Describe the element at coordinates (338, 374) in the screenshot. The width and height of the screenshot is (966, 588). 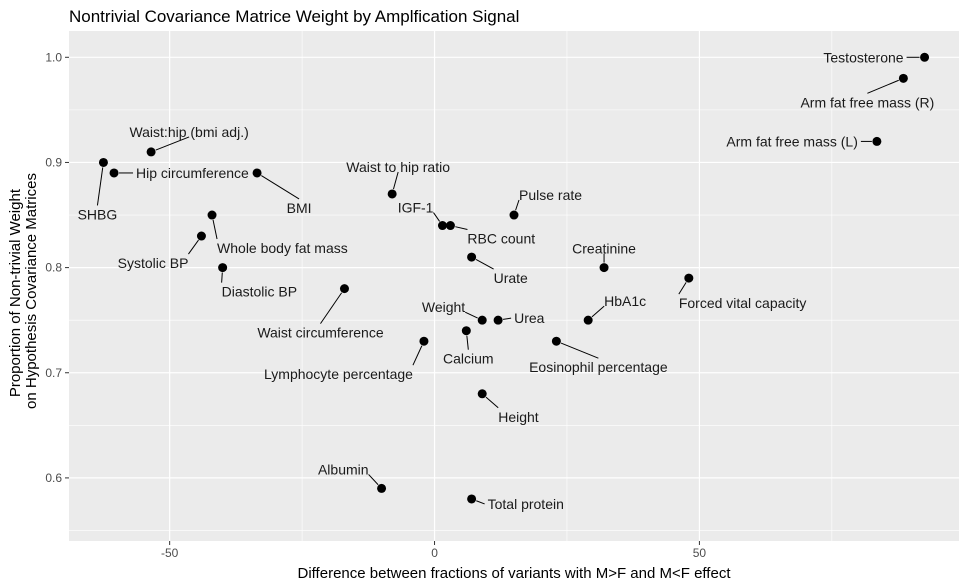
I see `point-label: Lymphocyte percentage` at that location.